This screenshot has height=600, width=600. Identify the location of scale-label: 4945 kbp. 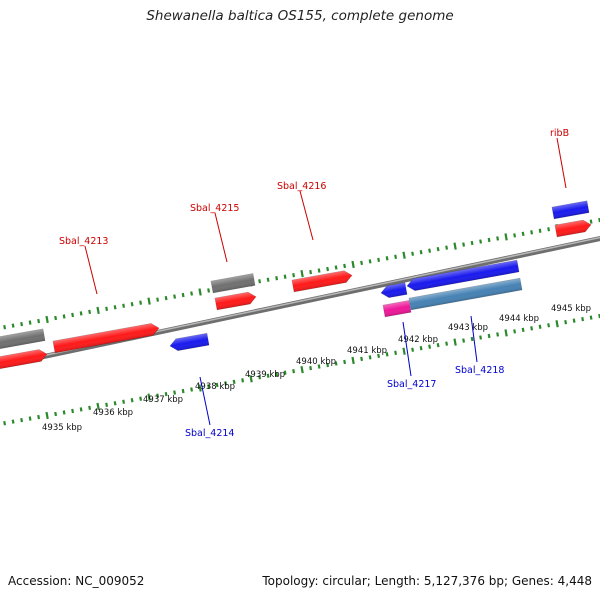
(571, 309).